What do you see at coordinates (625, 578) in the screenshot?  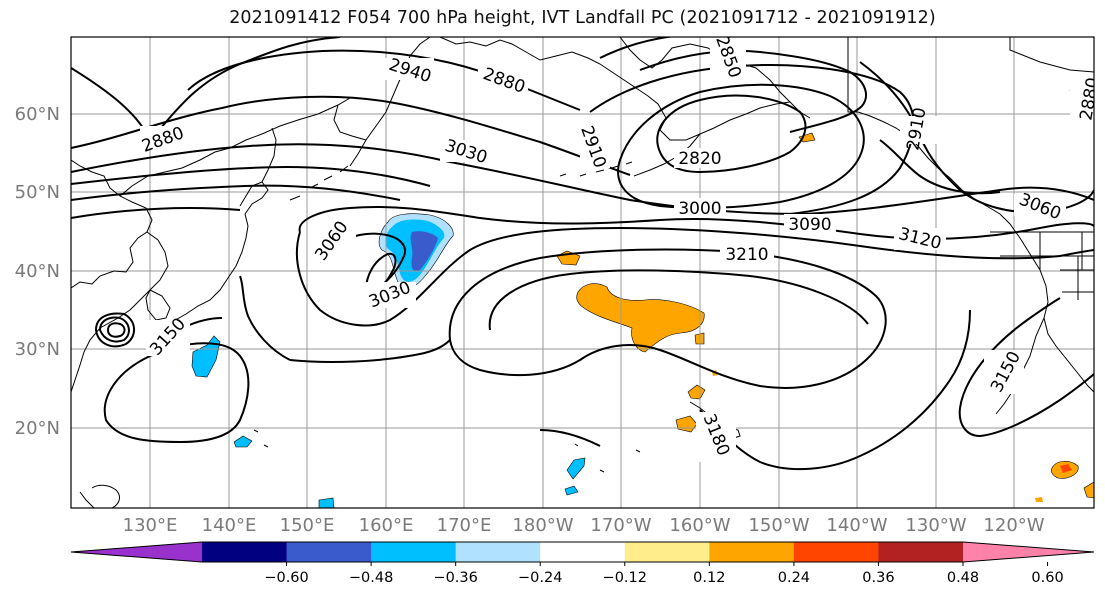 I see `colorbar-tick-label: −0.12` at bounding box center [625, 578].